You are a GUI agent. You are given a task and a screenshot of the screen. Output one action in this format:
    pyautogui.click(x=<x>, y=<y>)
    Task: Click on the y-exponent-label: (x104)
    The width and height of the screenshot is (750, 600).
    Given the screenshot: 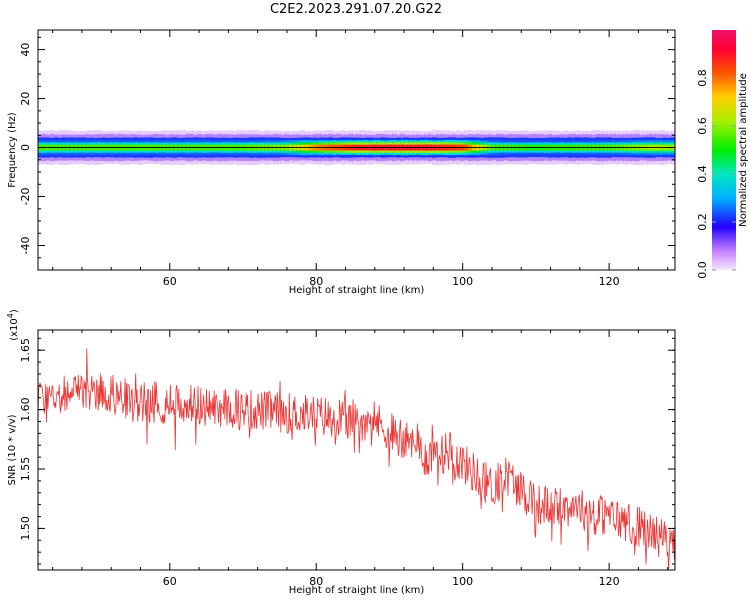 What is the action you would take?
    pyautogui.click(x=13, y=325)
    